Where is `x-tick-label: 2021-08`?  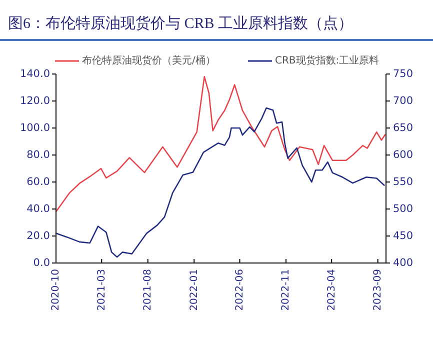
x-tick-label: 2021-08 is located at coordinates (148, 290).